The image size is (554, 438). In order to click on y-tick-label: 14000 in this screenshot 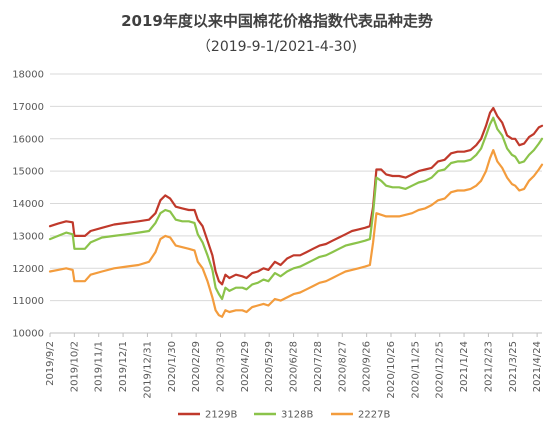, I will do `click(28, 204)`.